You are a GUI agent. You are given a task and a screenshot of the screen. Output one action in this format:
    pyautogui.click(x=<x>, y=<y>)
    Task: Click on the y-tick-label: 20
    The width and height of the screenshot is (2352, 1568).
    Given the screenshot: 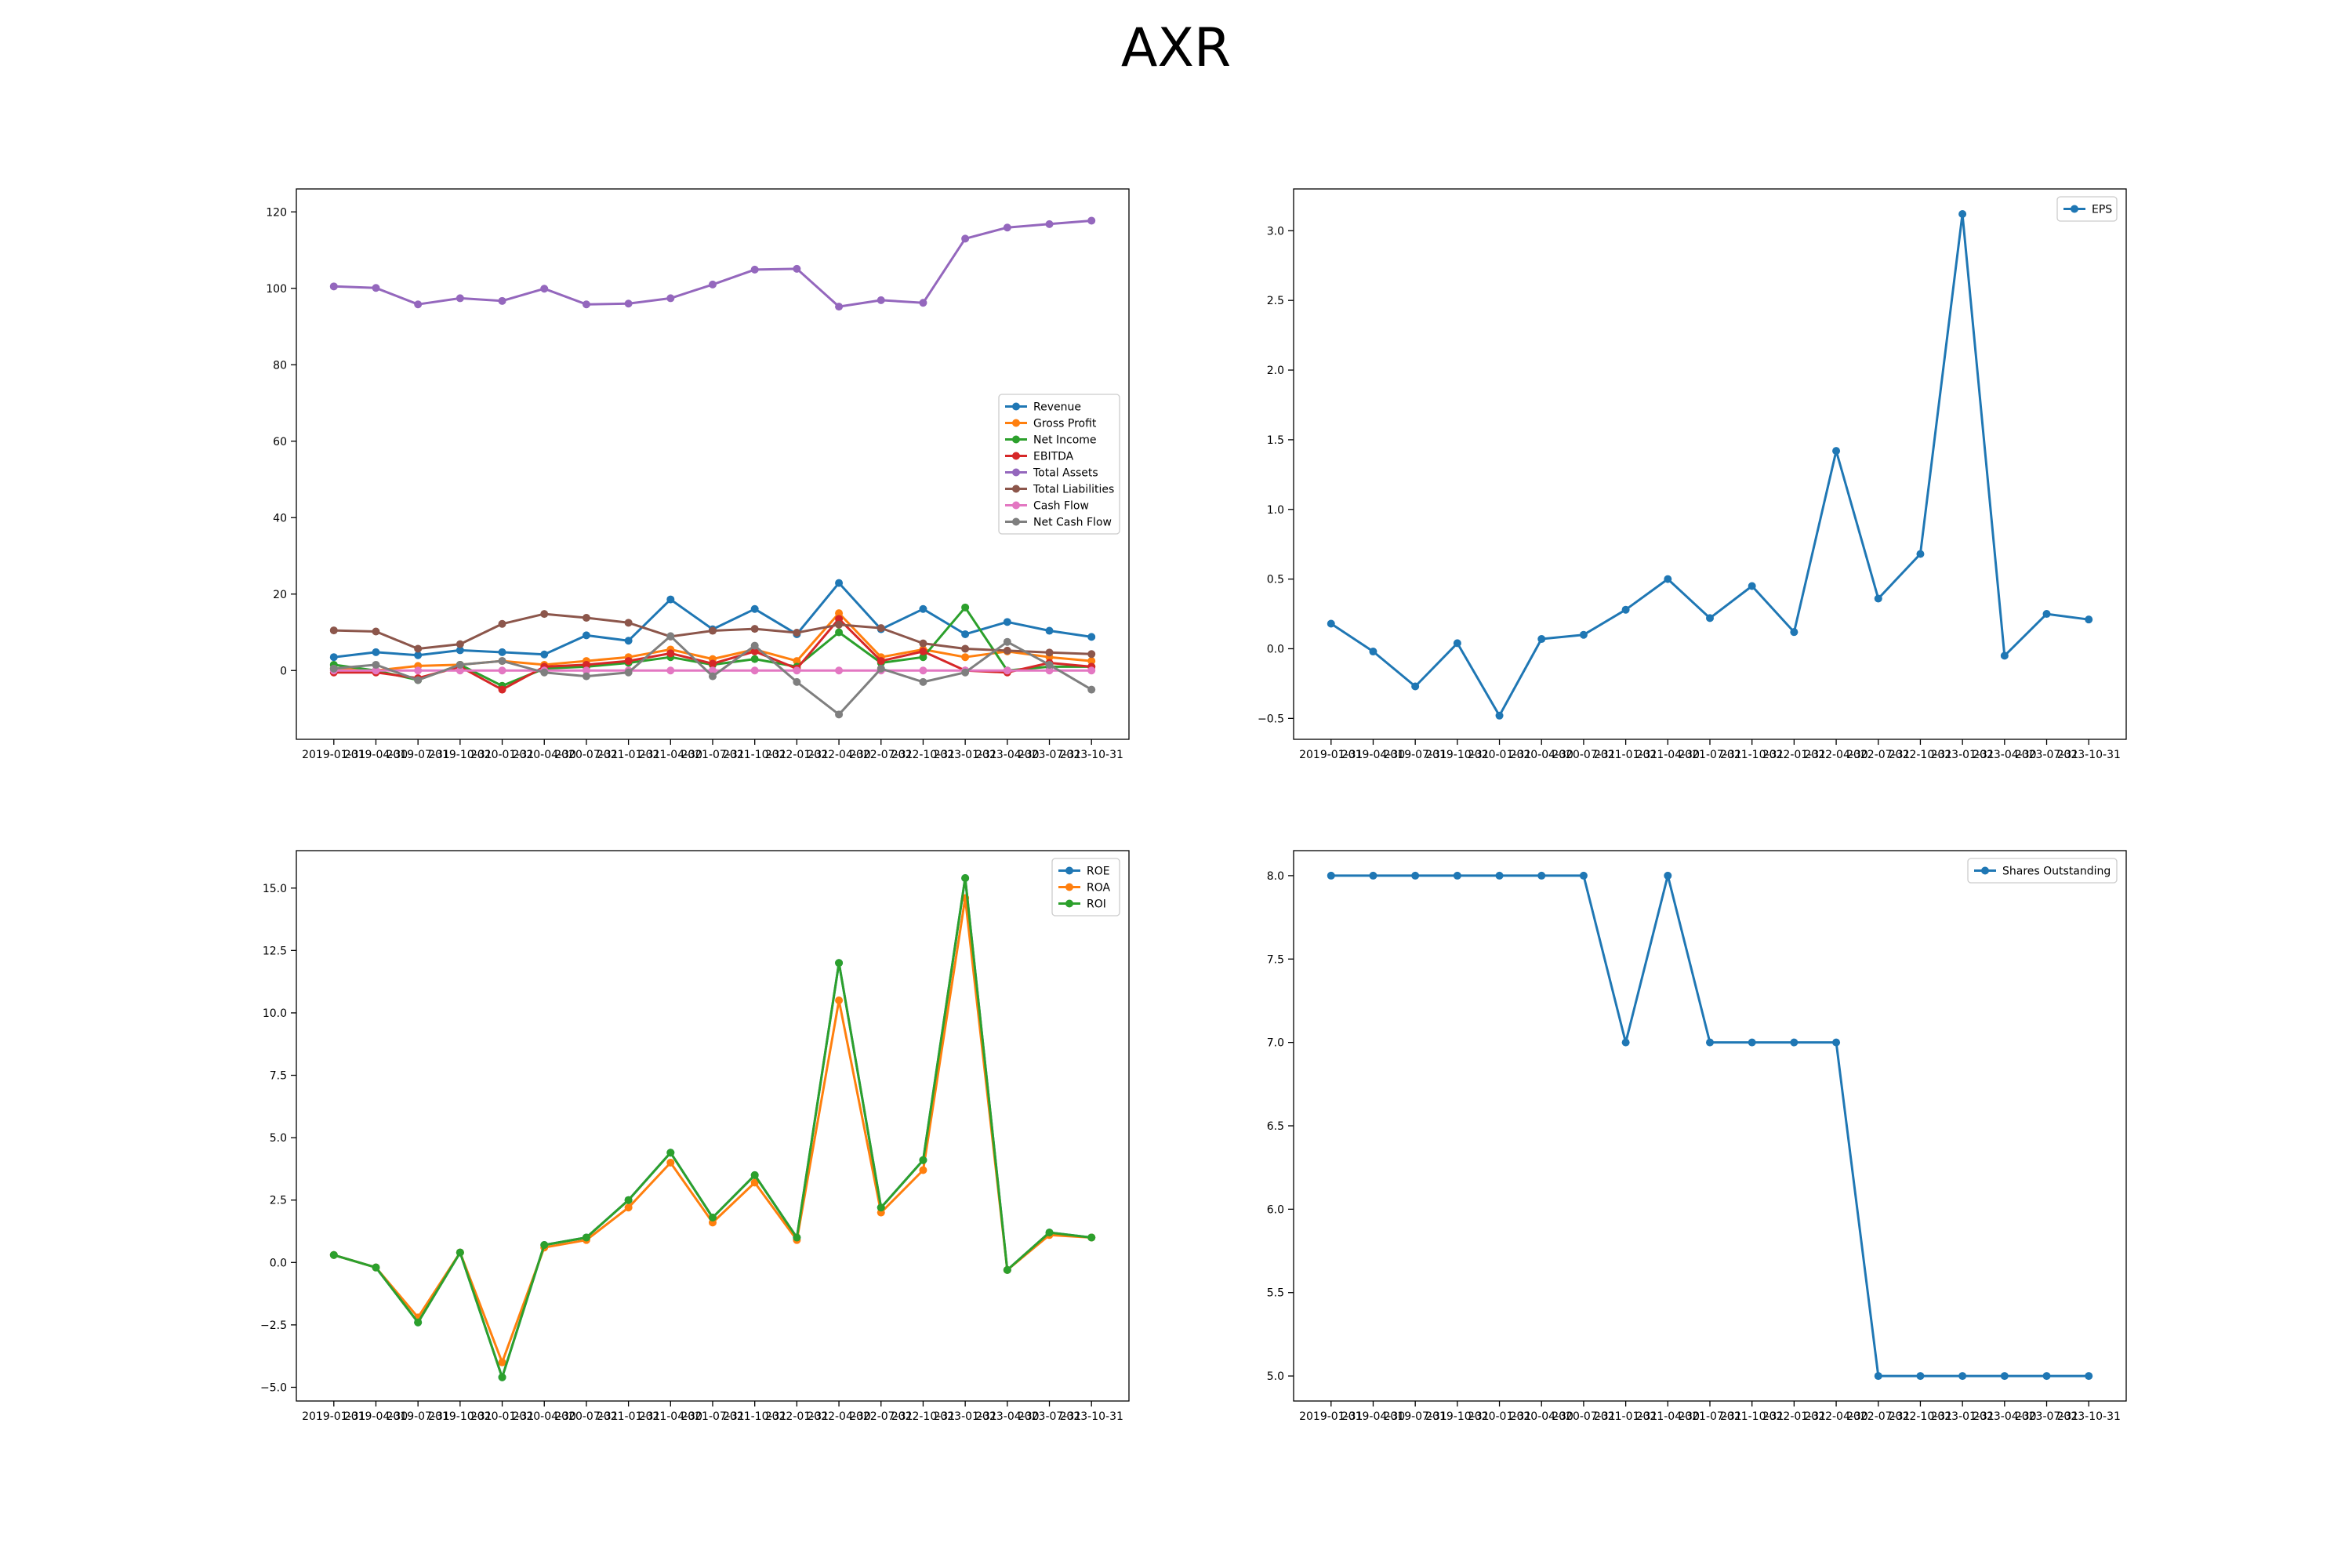 What is the action you would take?
    pyautogui.click(x=280, y=595)
    